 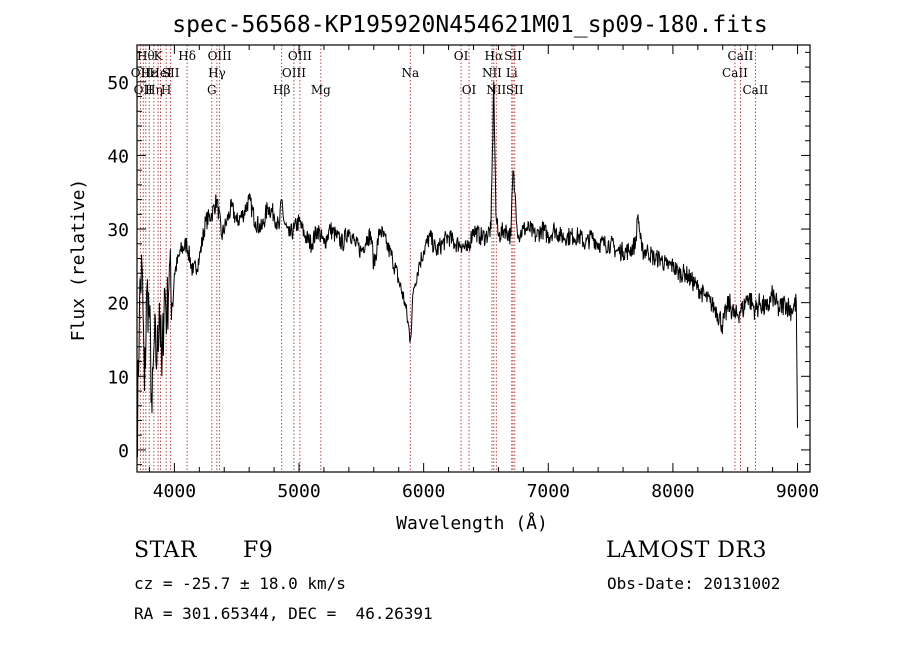 I want to click on x-tick-label: 7000, so click(x=548, y=491).